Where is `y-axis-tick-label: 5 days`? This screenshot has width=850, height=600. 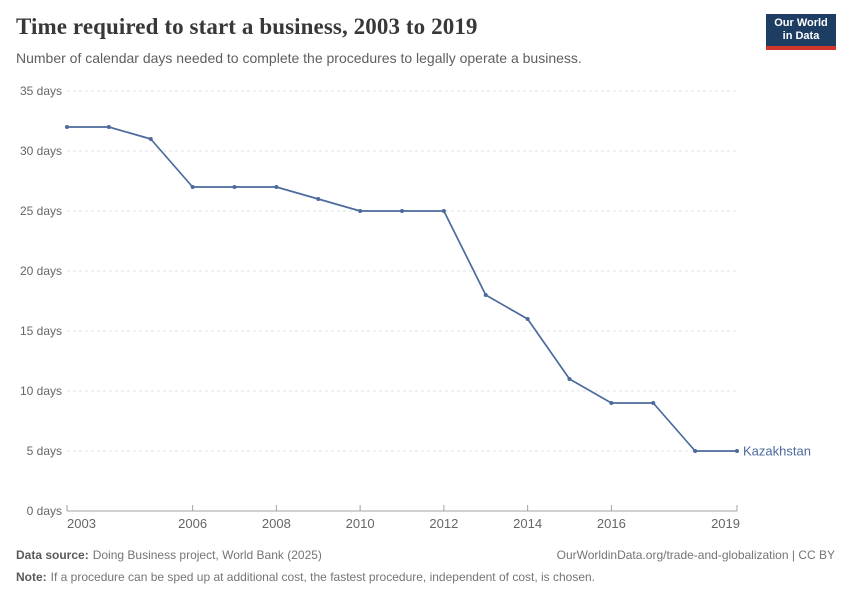
y-axis-tick-label: 5 days is located at coordinates (44, 451).